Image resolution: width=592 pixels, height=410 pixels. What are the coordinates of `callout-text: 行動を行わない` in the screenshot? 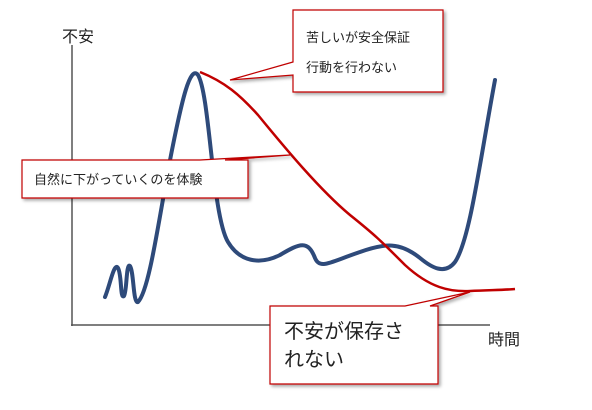 It's located at (351, 68).